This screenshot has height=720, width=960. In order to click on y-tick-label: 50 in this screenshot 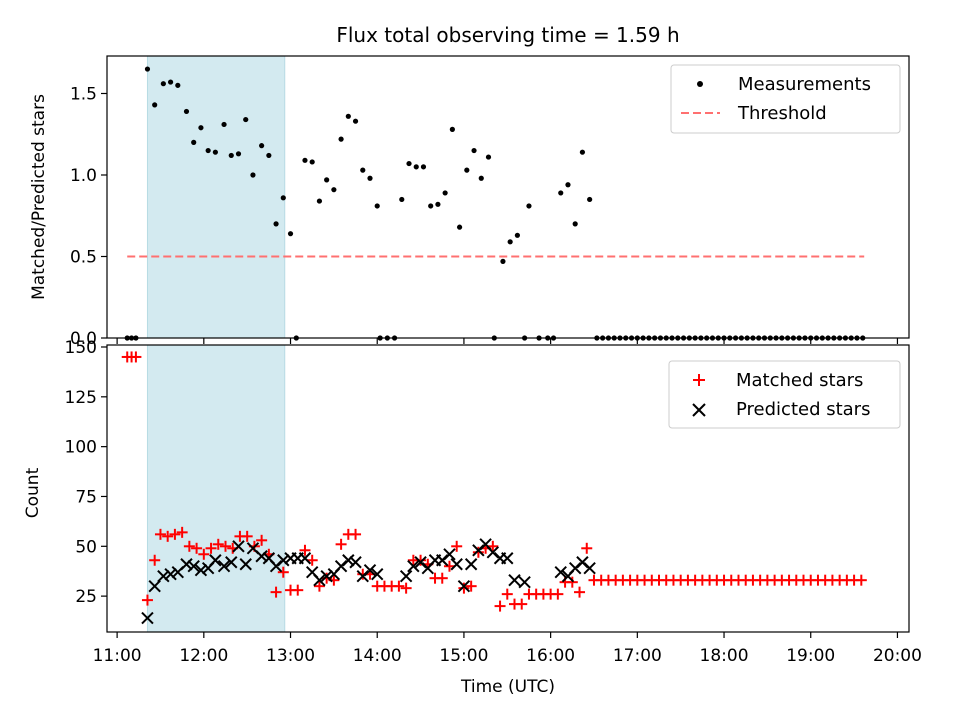, I will do `click(86, 547)`.